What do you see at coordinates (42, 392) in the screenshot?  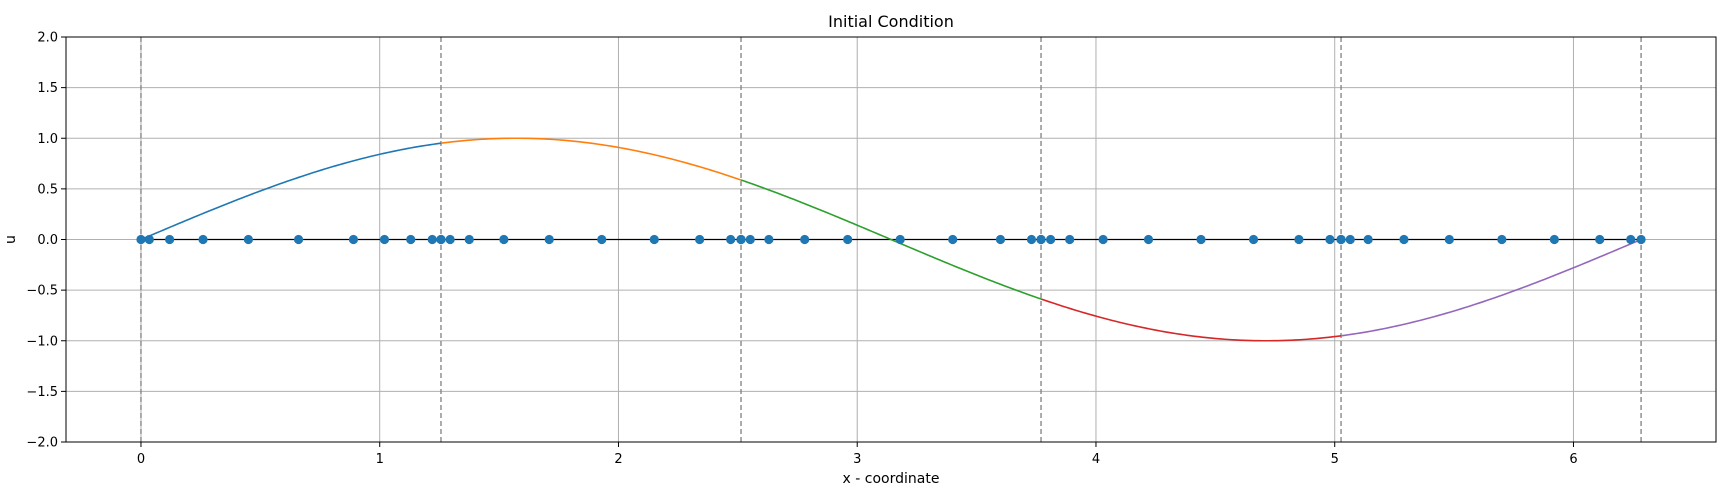 I see `y-tick-label: −1.5` at bounding box center [42, 392].